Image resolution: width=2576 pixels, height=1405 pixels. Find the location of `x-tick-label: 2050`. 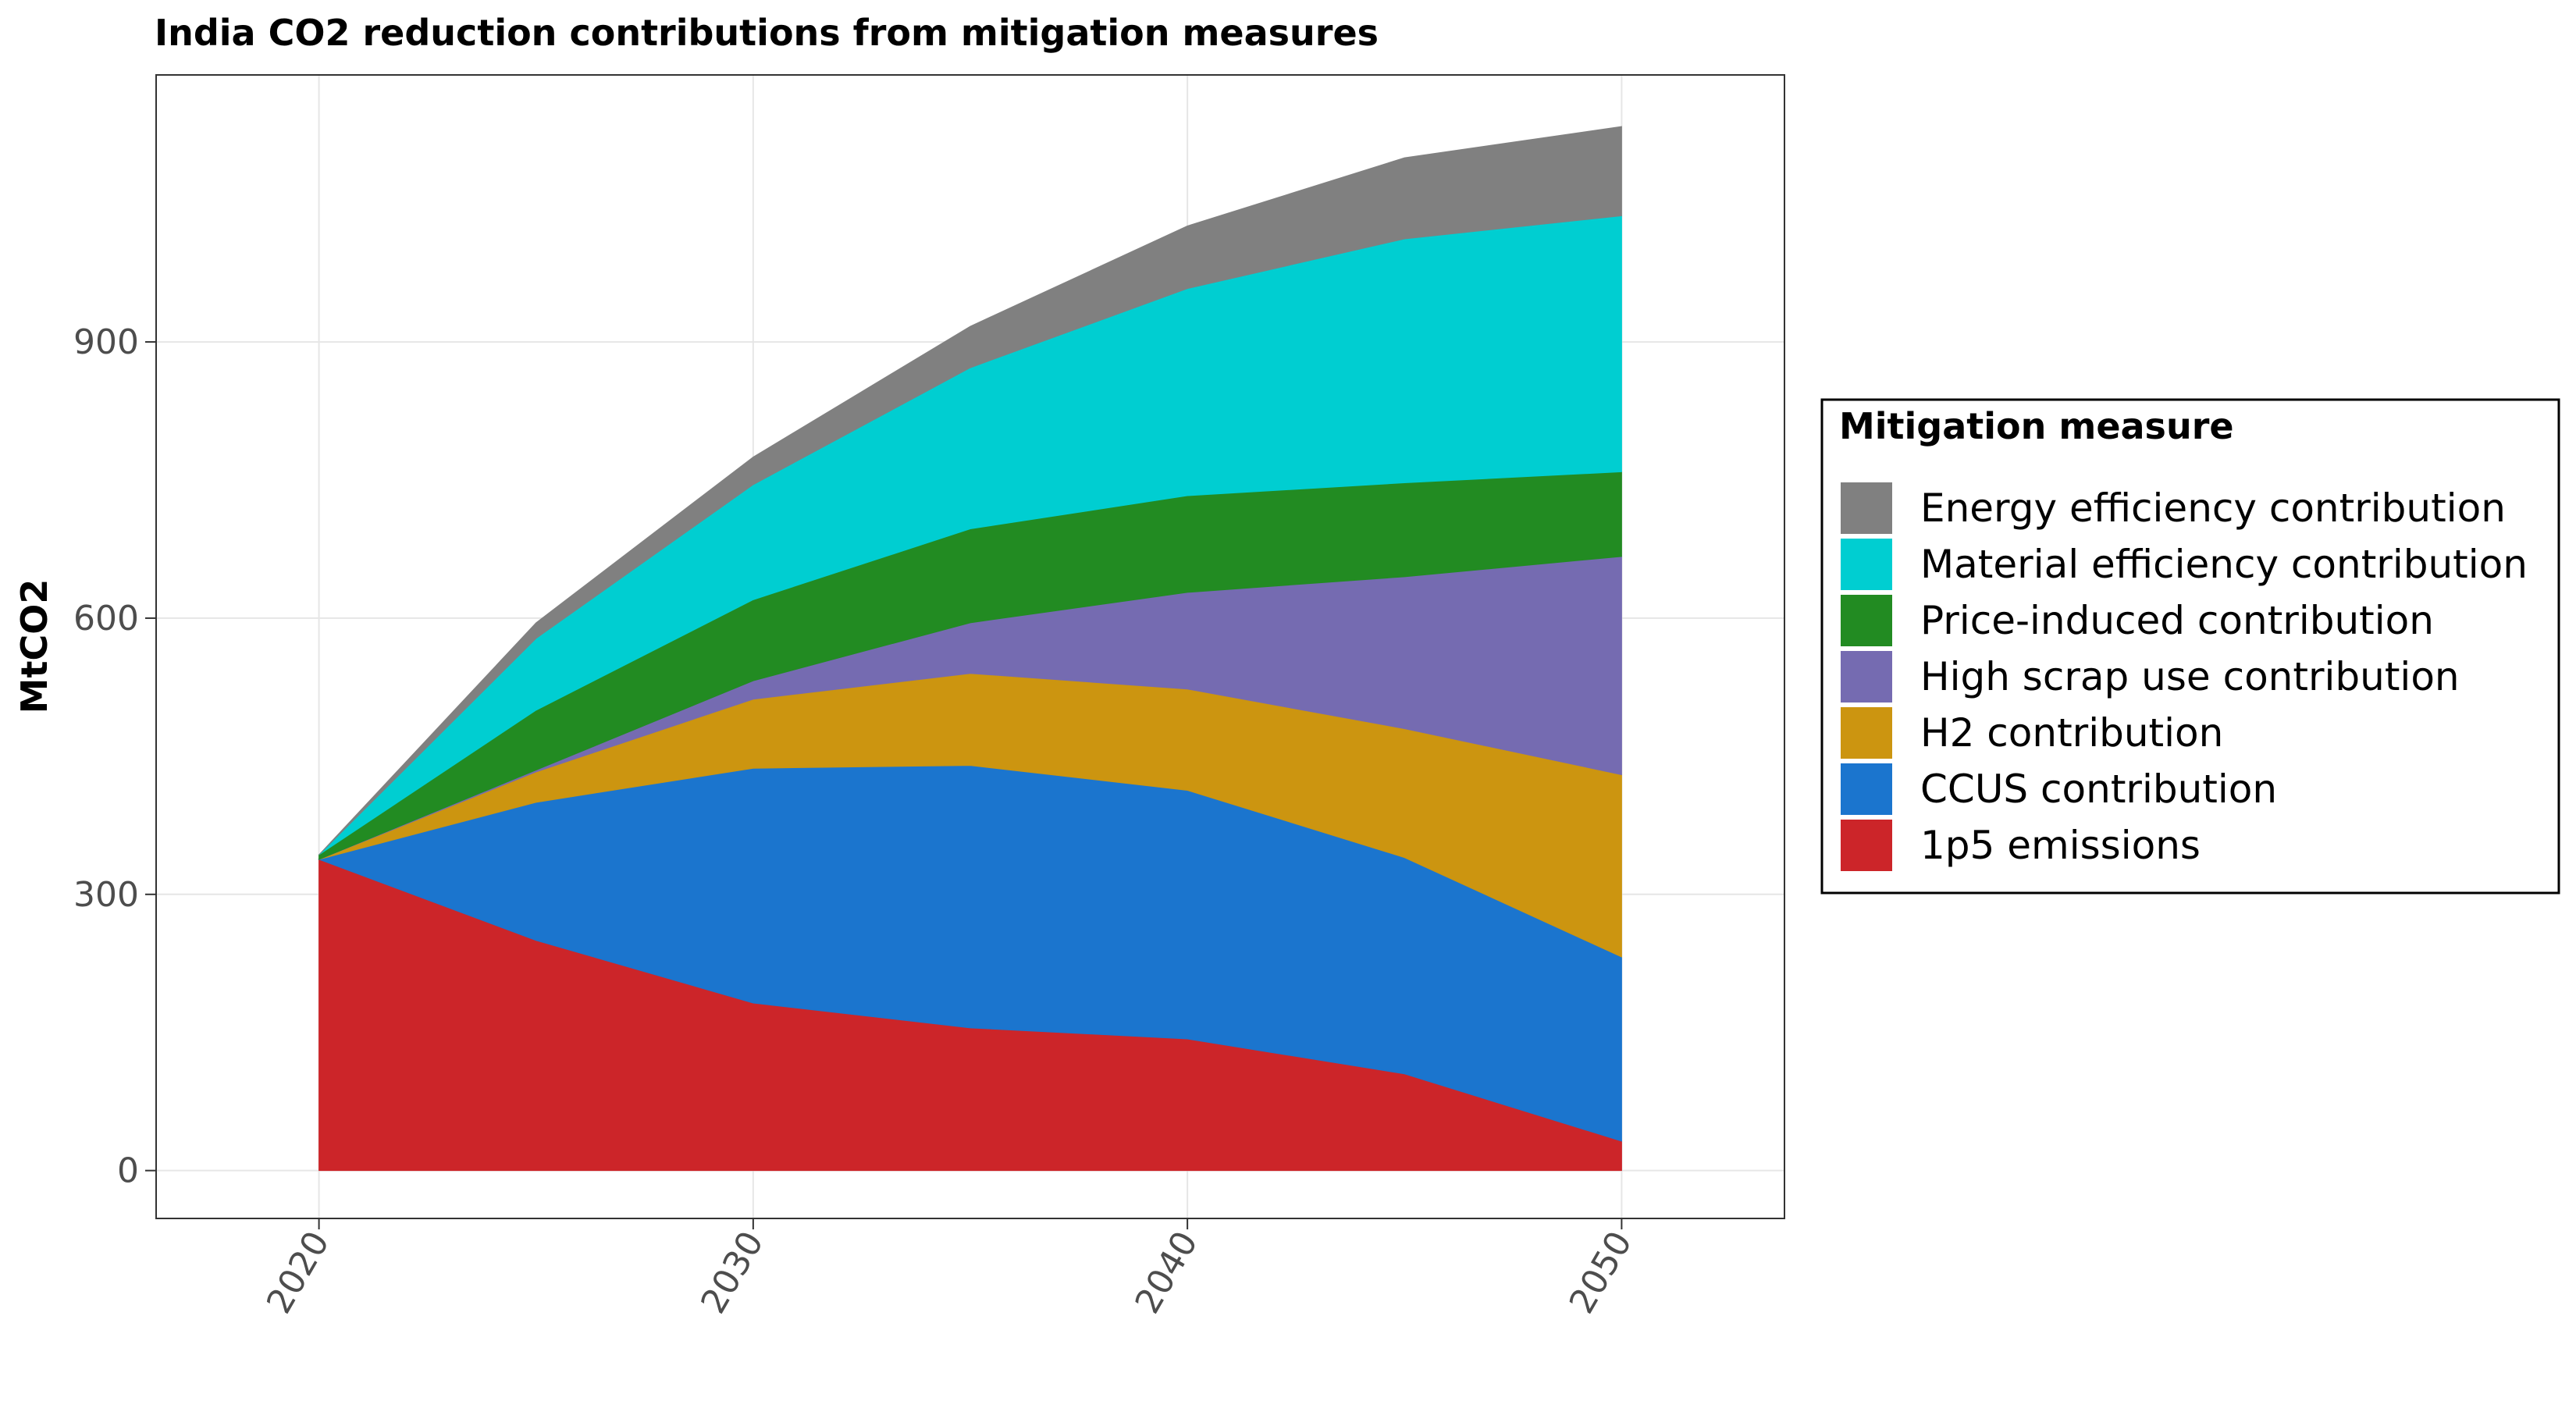

x-tick-label: 2050 is located at coordinates (1601, 1273).